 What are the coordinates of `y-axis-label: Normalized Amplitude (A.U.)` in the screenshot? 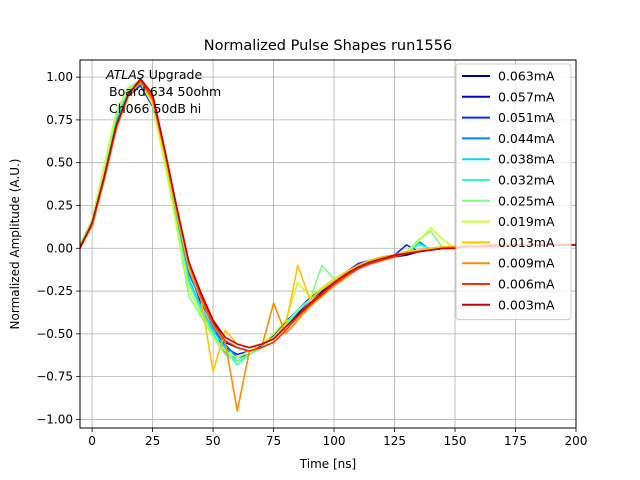 It's located at (15, 244).